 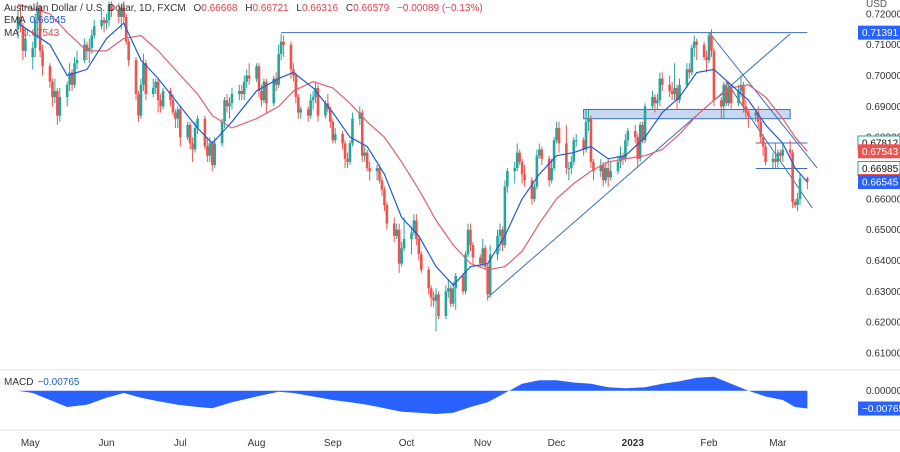 I want to click on ma-legend: MA 0.67543, so click(x=32, y=33).